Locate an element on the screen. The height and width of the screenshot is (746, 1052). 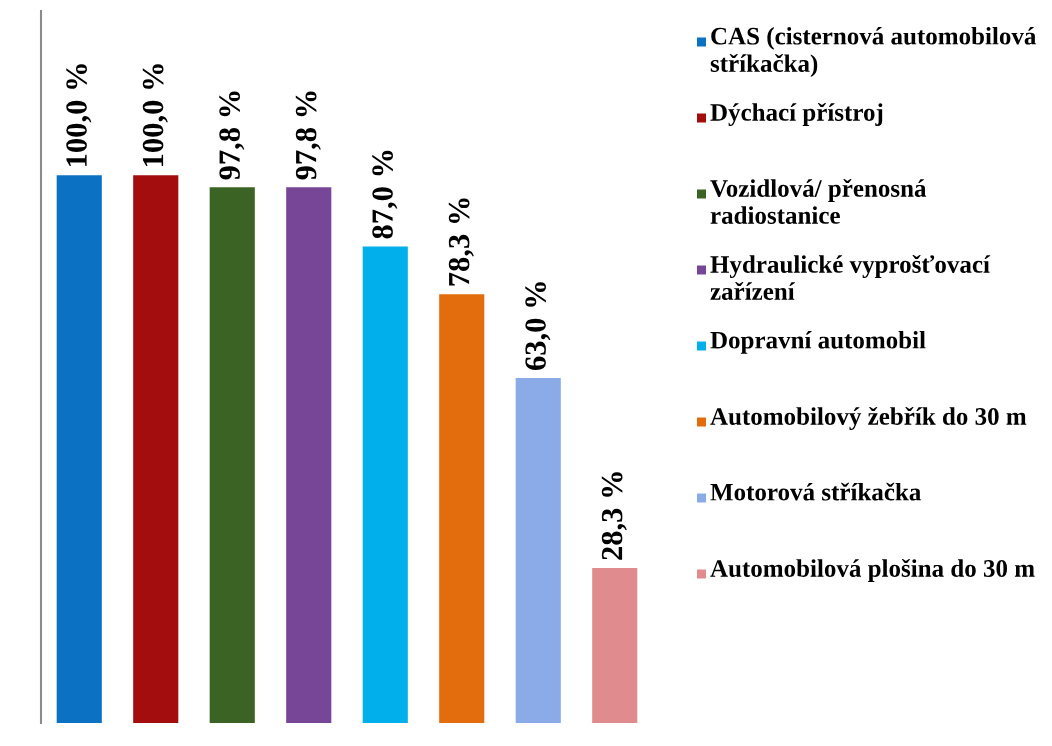
legend-label: Vozidlová/ přenosná radiostanice is located at coordinates (818, 201).